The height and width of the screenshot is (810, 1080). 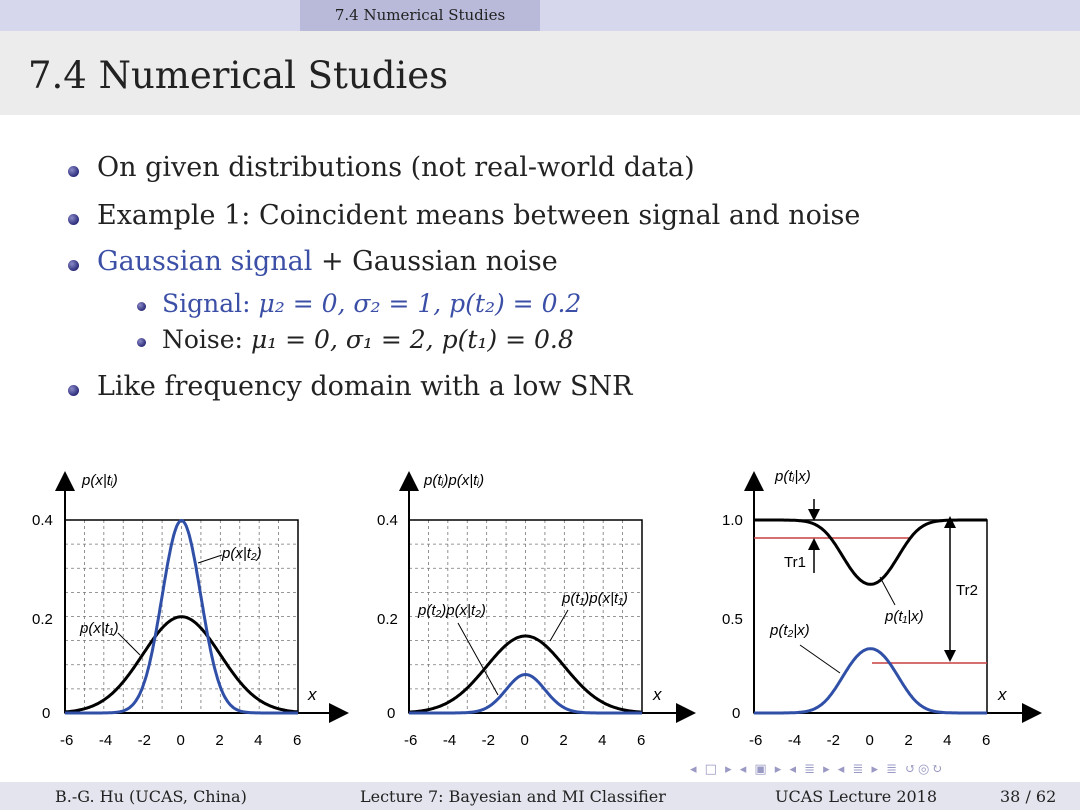 I want to click on noise-label: Noise:, so click(x=202, y=339).